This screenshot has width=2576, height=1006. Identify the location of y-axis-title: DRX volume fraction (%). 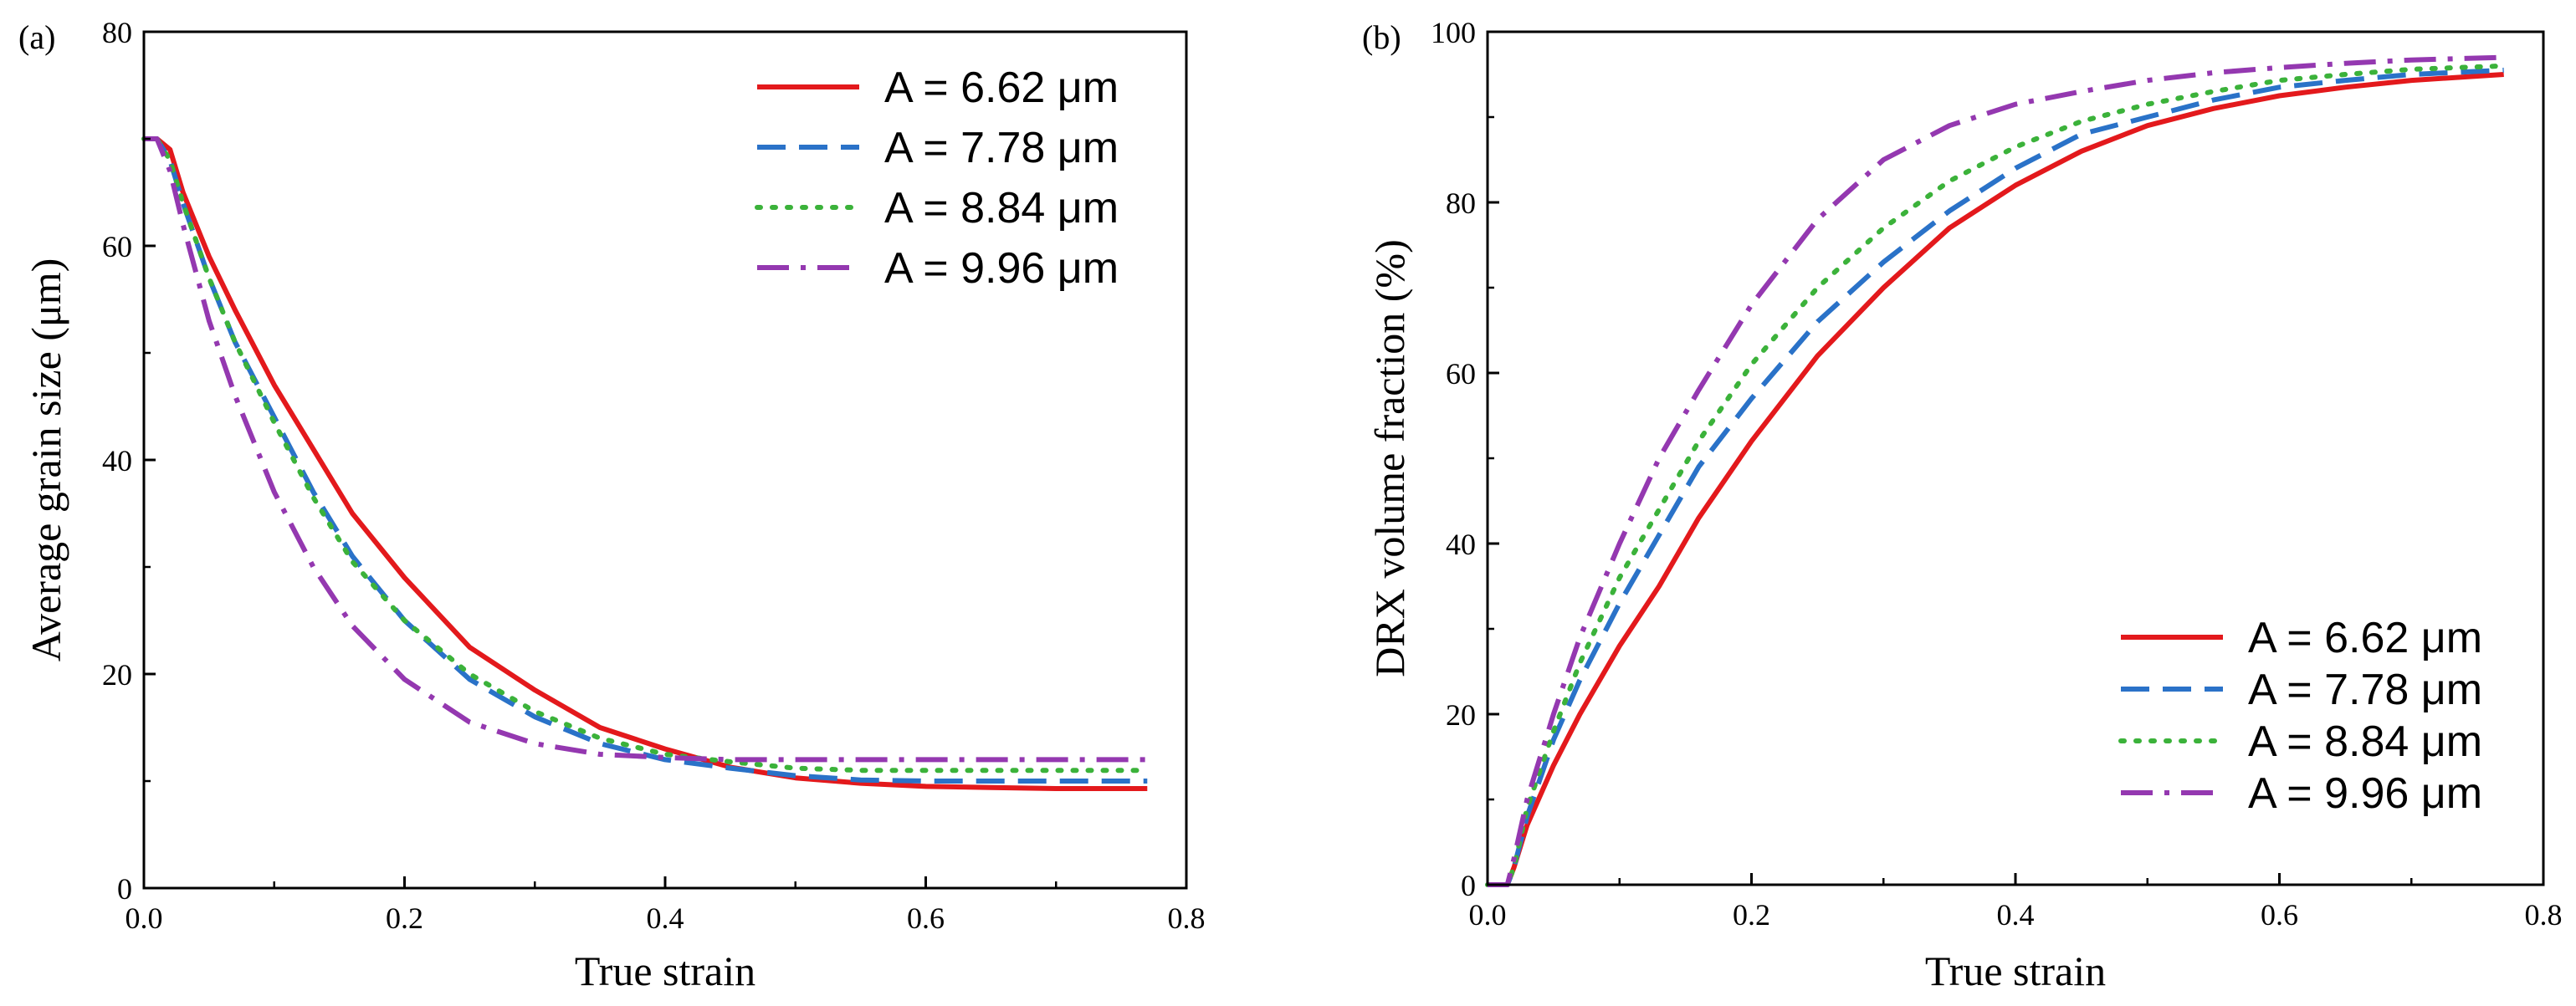
(1390, 458).